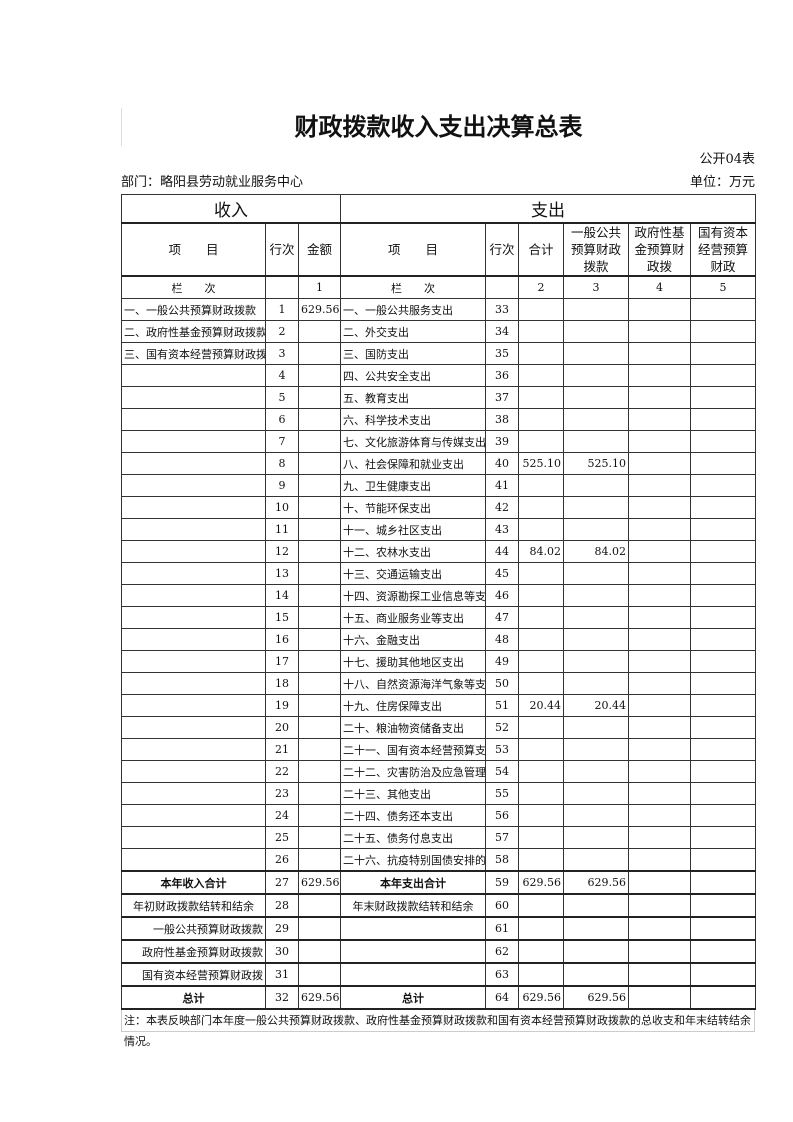  Describe the element at coordinates (413, 353) in the screenshot. I see `expense-item-cell: 三、国防支出` at that location.